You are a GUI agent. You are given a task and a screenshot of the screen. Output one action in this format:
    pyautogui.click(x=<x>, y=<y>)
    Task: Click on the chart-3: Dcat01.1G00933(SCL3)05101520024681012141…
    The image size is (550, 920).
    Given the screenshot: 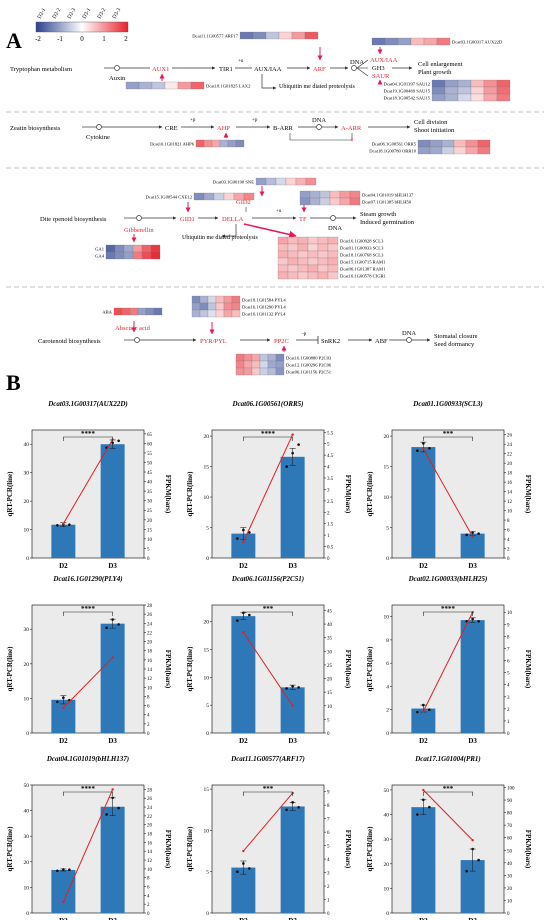 What is the action you would take?
    pyautogui.click(x=449, y=485)
    